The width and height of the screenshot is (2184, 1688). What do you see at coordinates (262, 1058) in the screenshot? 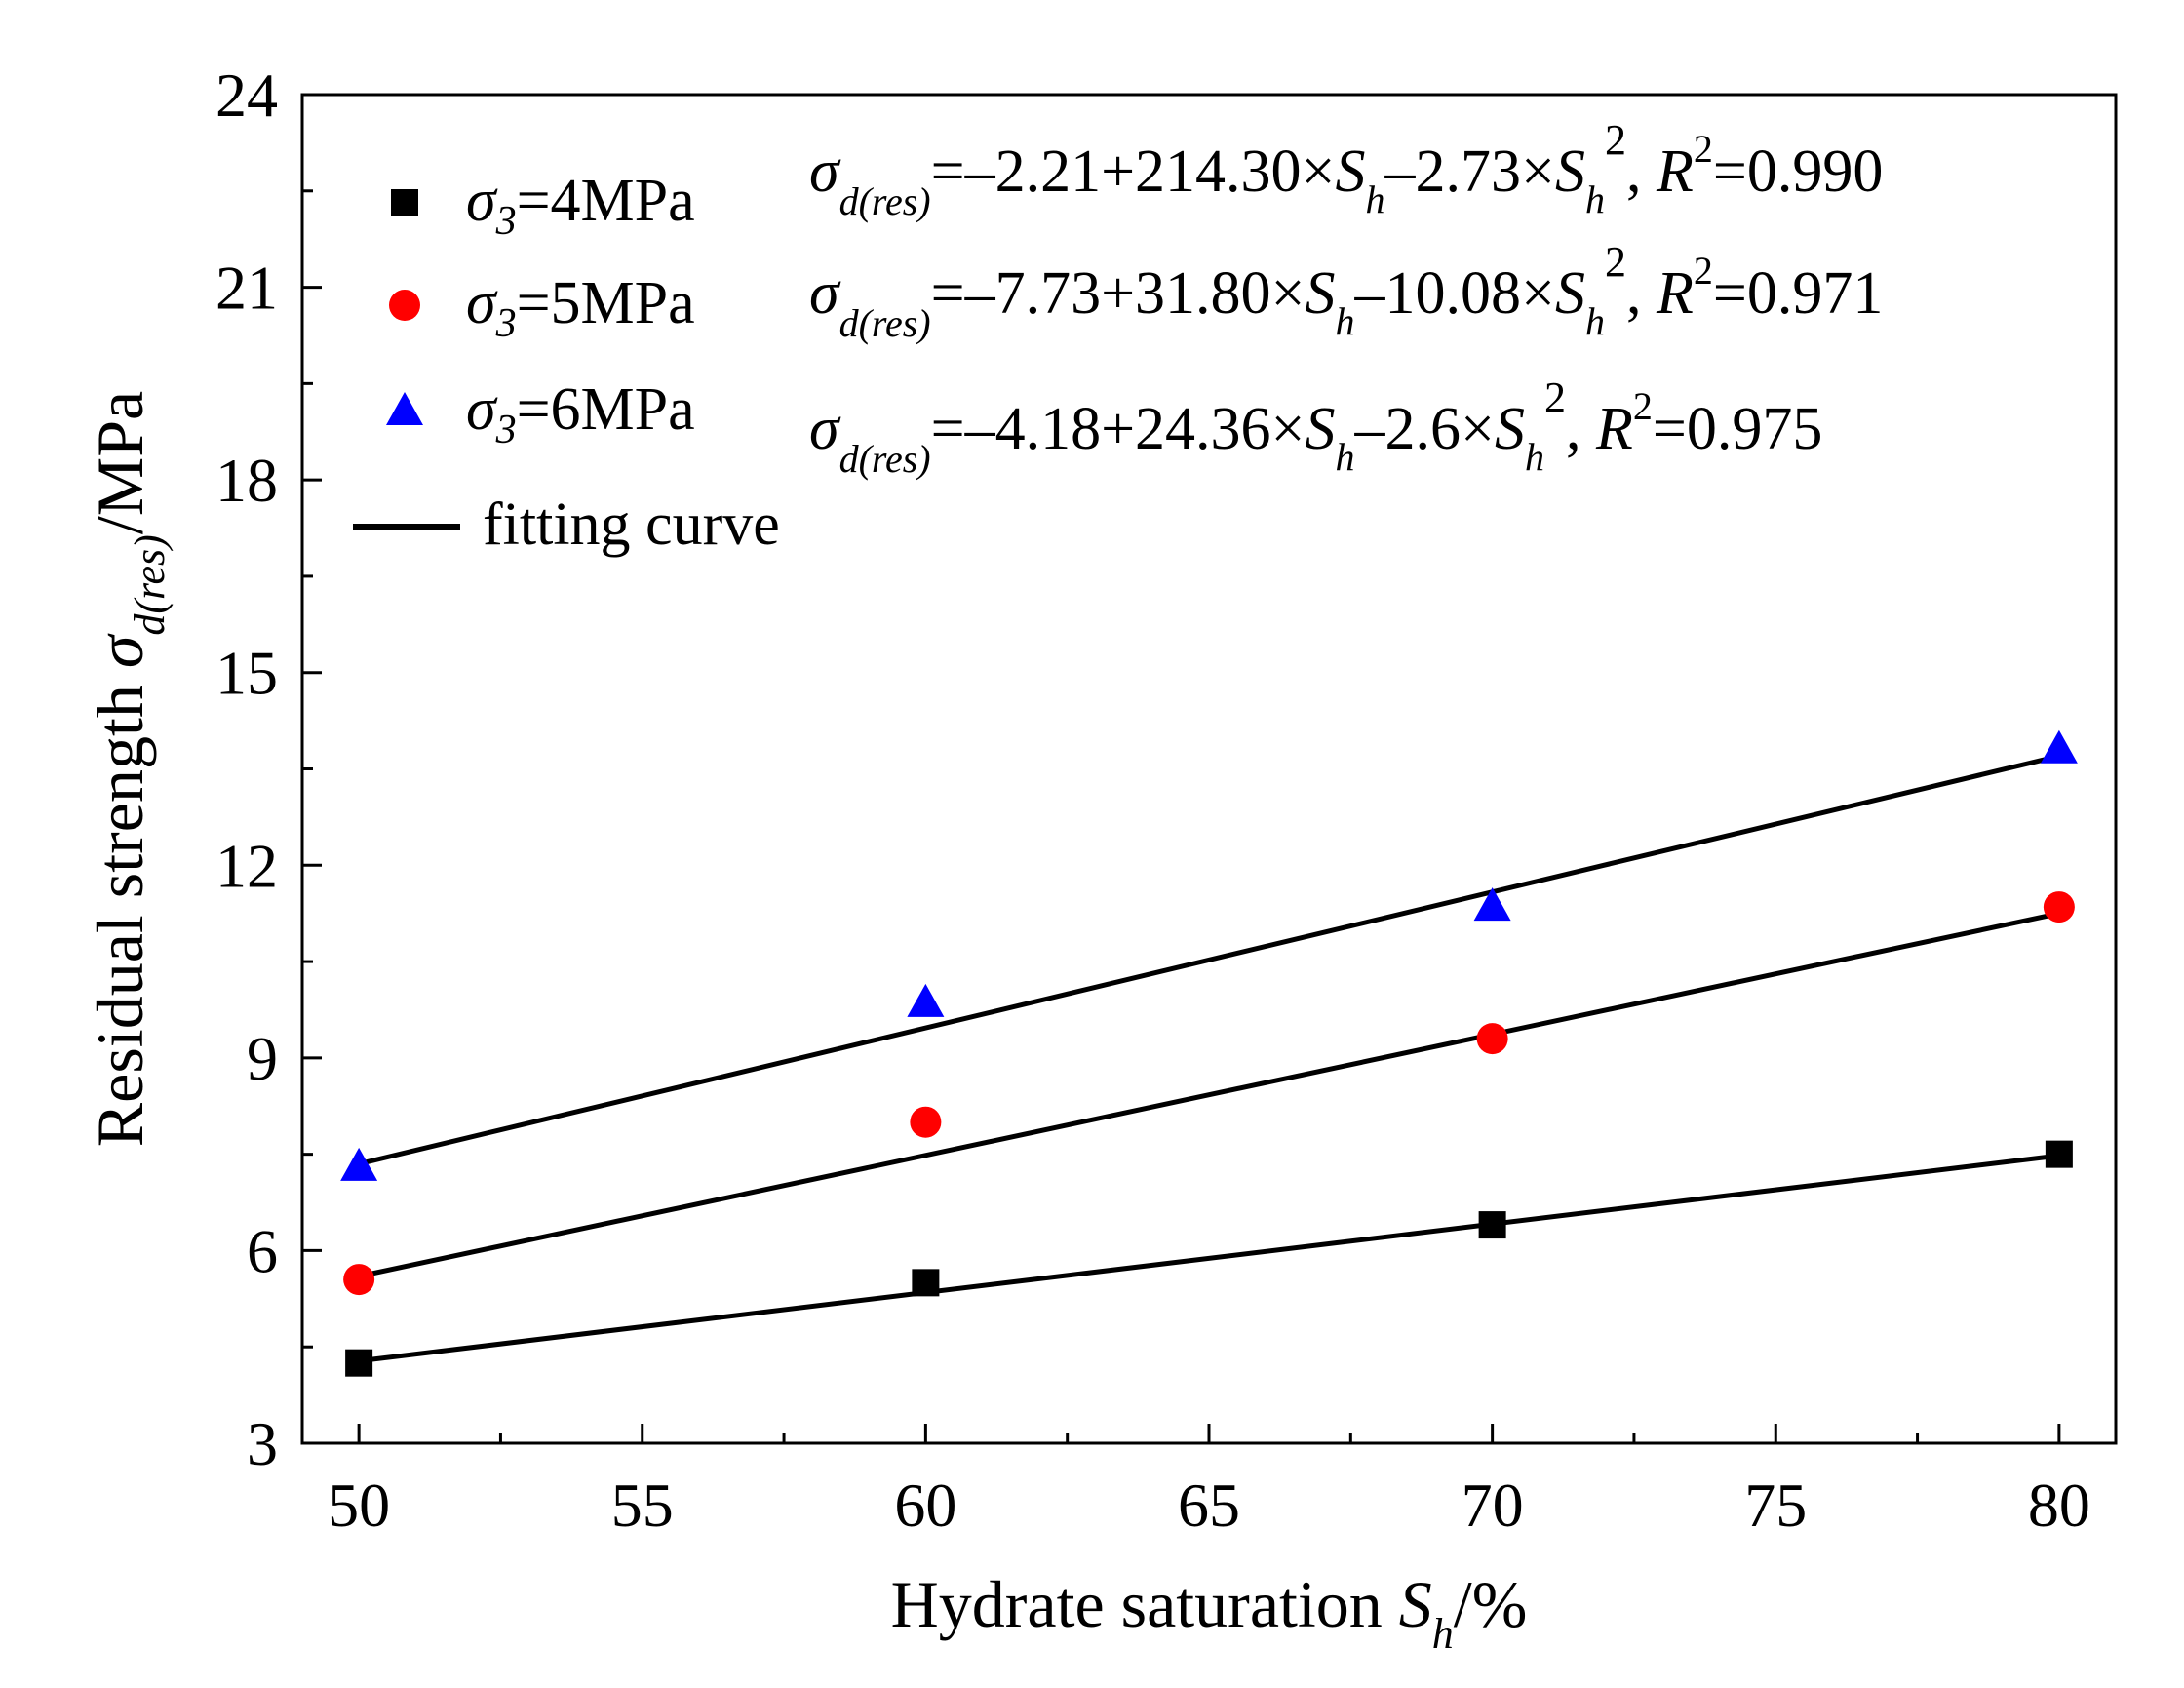
I see `y-tick-label: 9` at bounding box center [262, 1058].